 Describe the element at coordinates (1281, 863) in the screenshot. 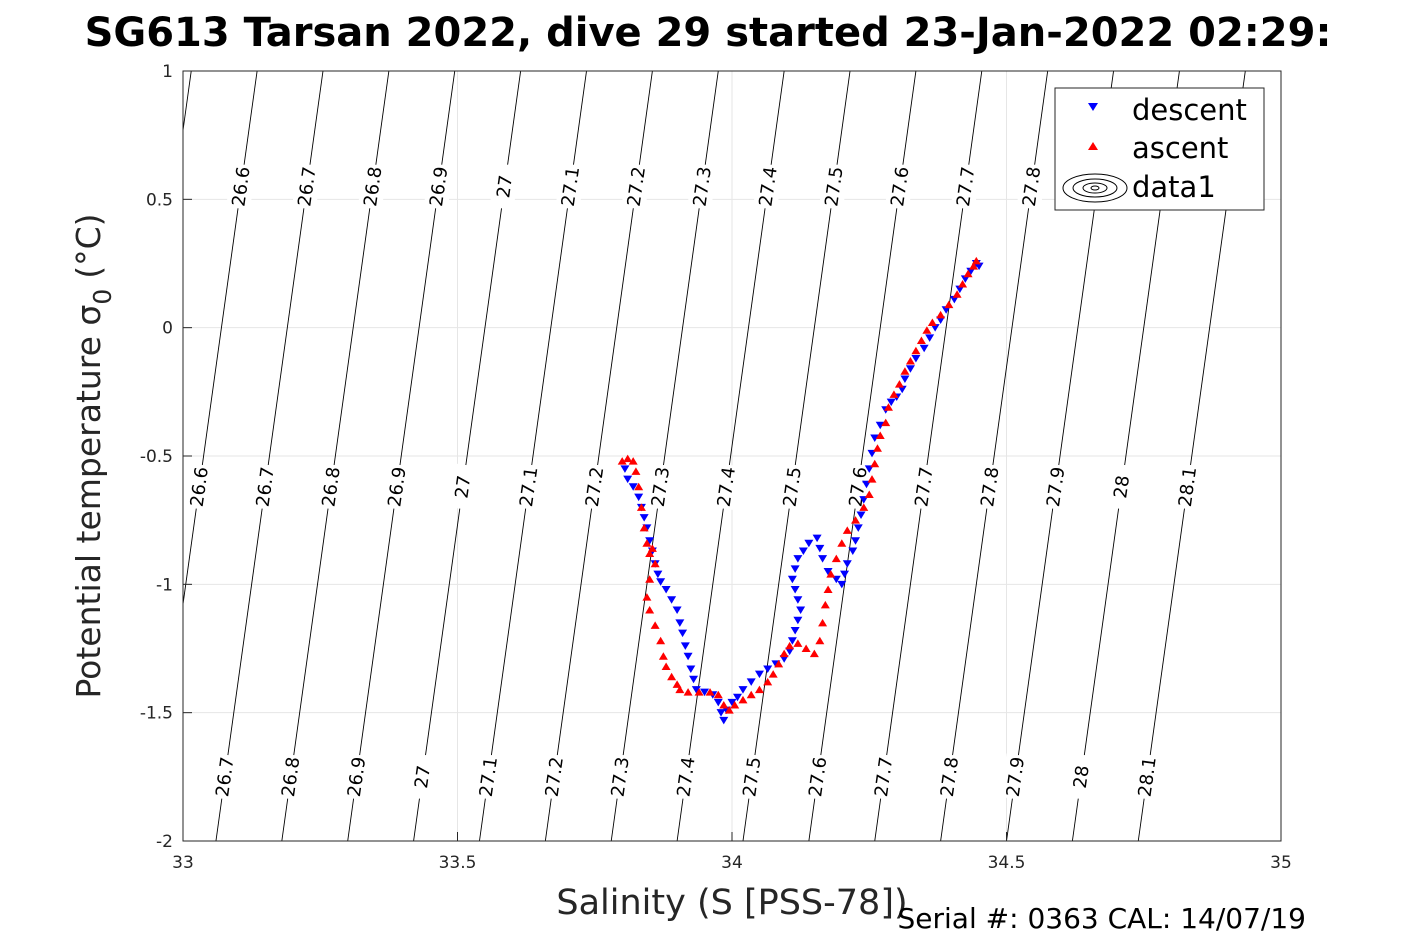

I see `x-tick-label: 35` at that location.